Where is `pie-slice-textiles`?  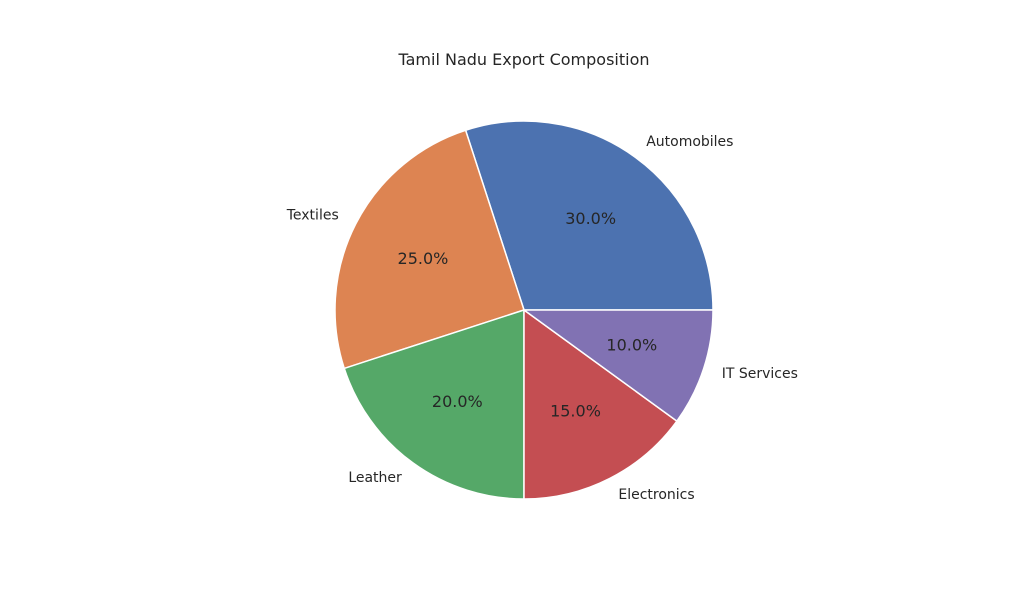 pie-slice-textiles is located at coordinates (429, 249).